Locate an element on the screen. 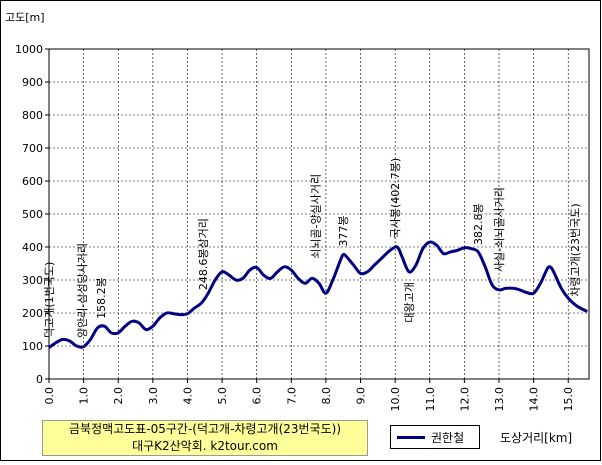  y-tick-label: 600 is located at coordinates (32, 181).